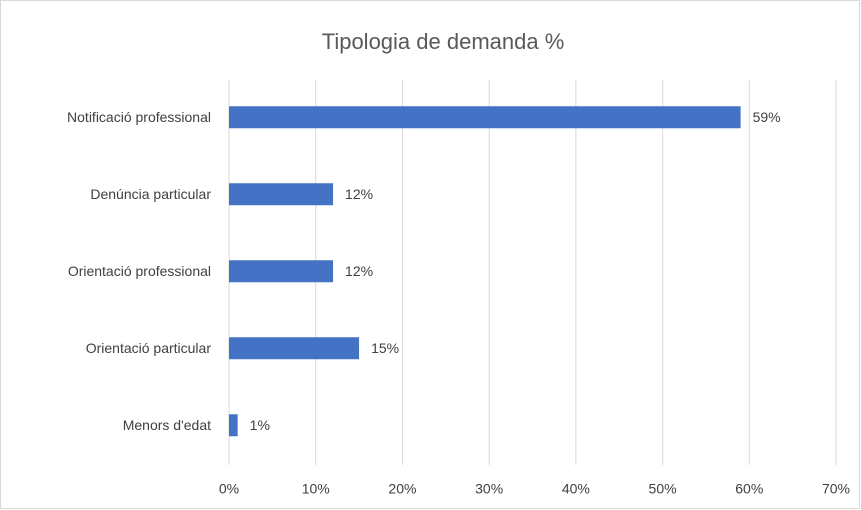 This screenshot has height=510, width=861. Describe the element at coordinates (749, 489) in the screenshot. I see `x-tick-label: 60%` at that location.